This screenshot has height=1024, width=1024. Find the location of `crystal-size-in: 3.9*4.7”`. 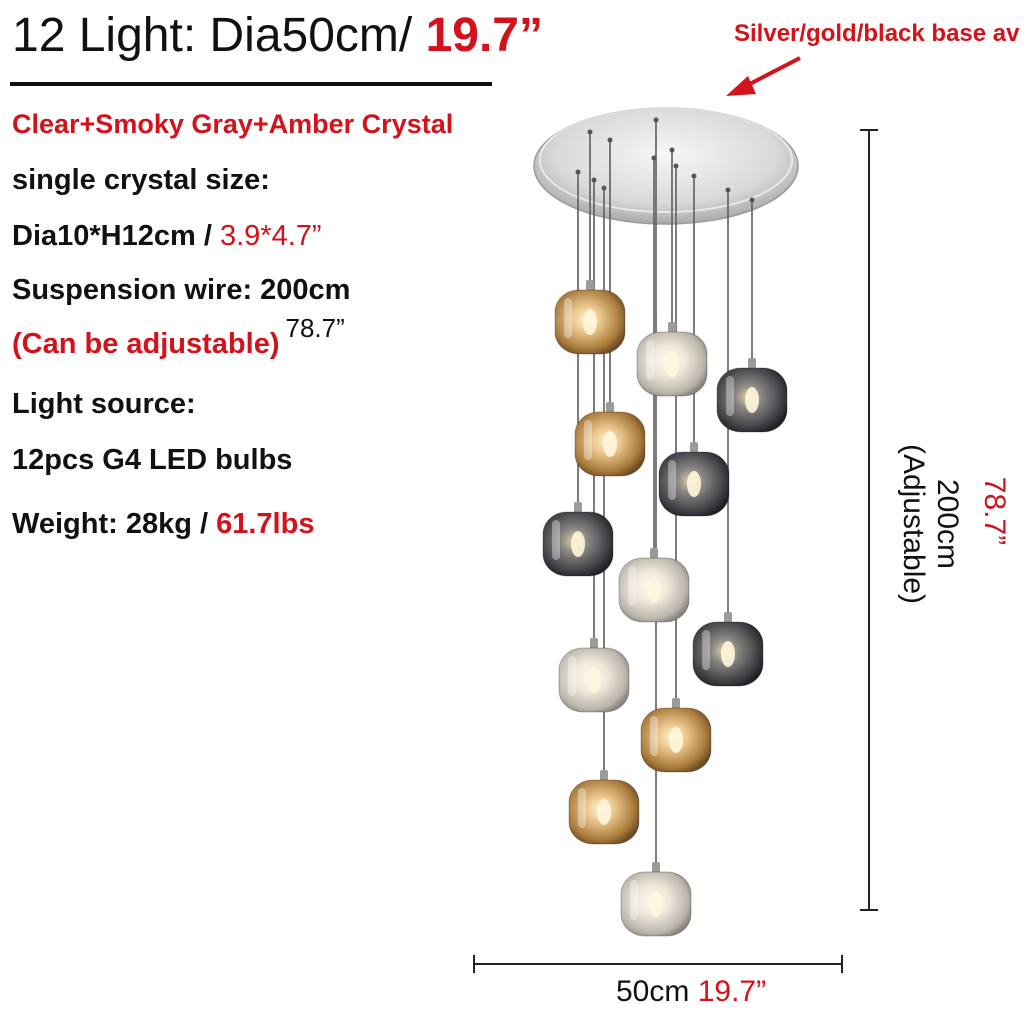

crystal-size-in: 3.9*4.7” is located at coordinates (270, 236).